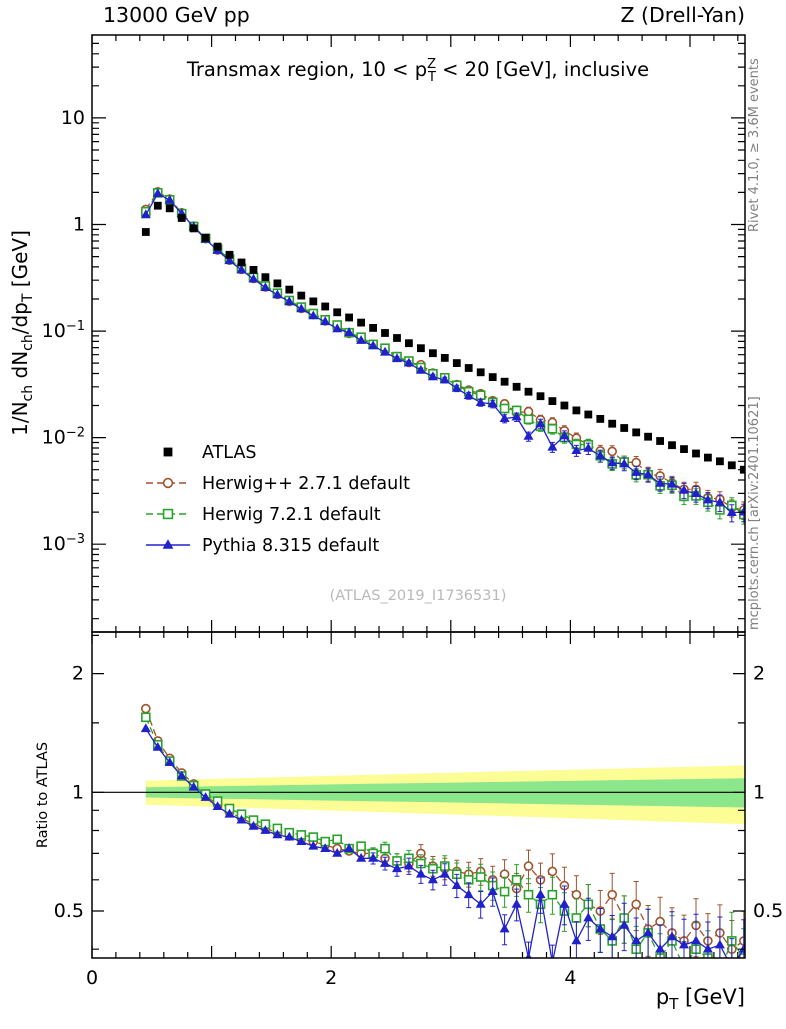 The image size is (786, 1029). I want to click on svg-text: Pythia 8.315 default, so click(290, 546).